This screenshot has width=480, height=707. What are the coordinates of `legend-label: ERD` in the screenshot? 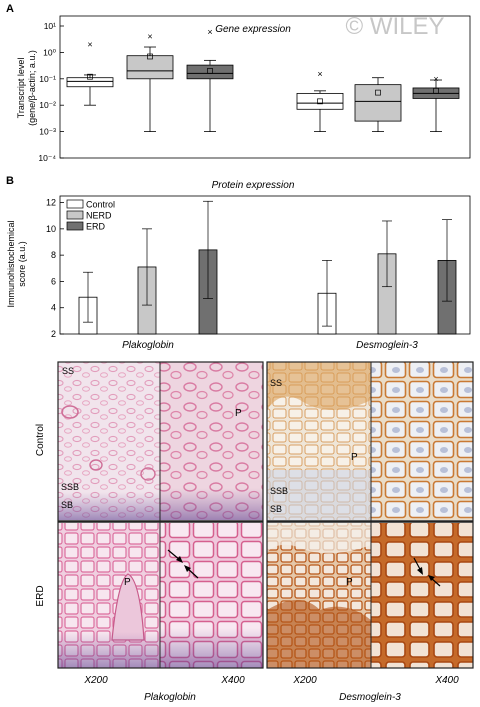 It's located at (96, 227).